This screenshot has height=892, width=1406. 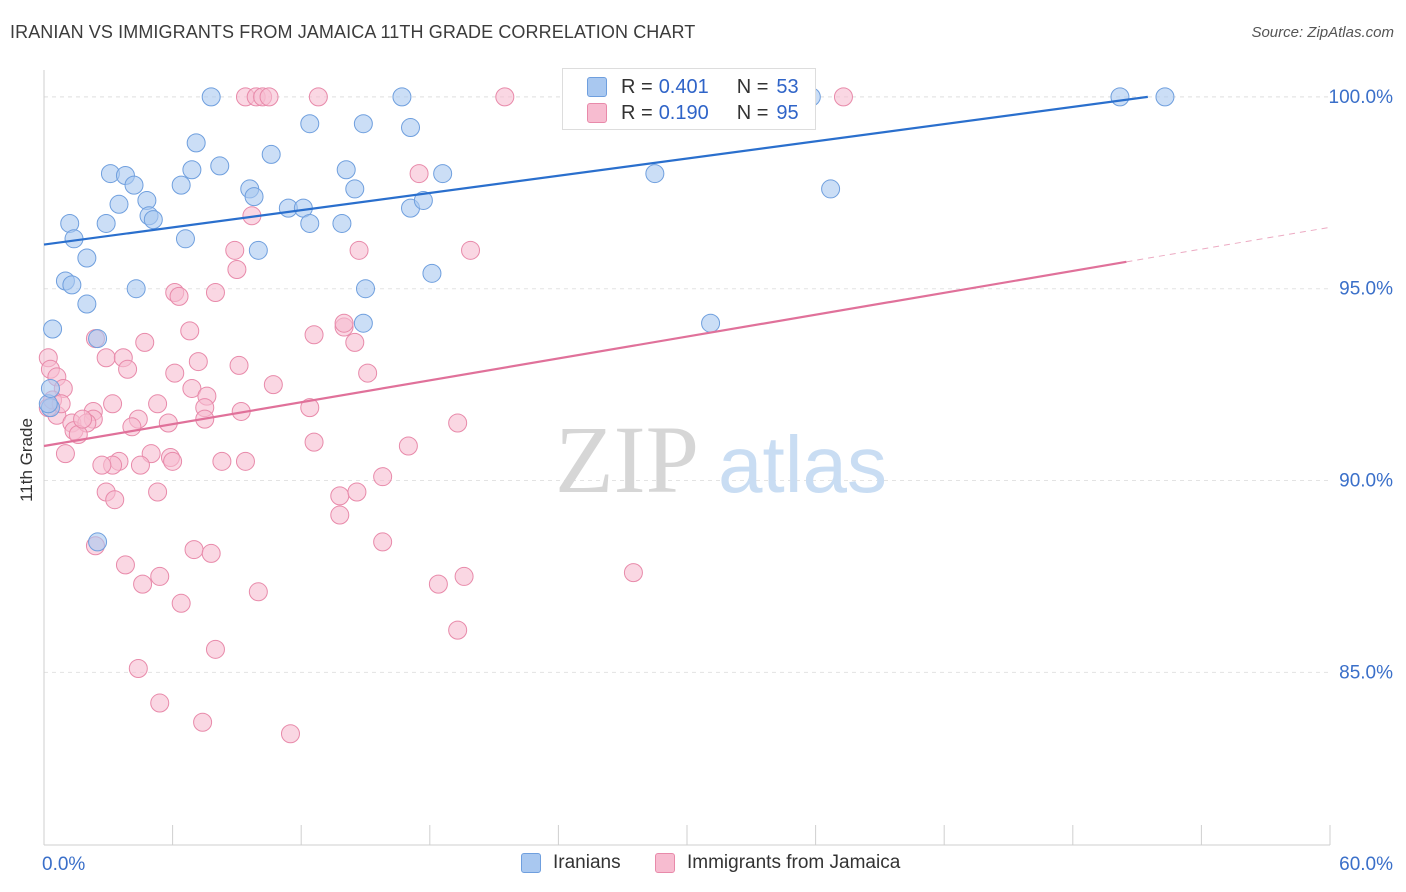 What do you see at coordinates (683, 112) in the screenshot?
I see `legend-r-value: 0.190` at bounding box center [683, 112].